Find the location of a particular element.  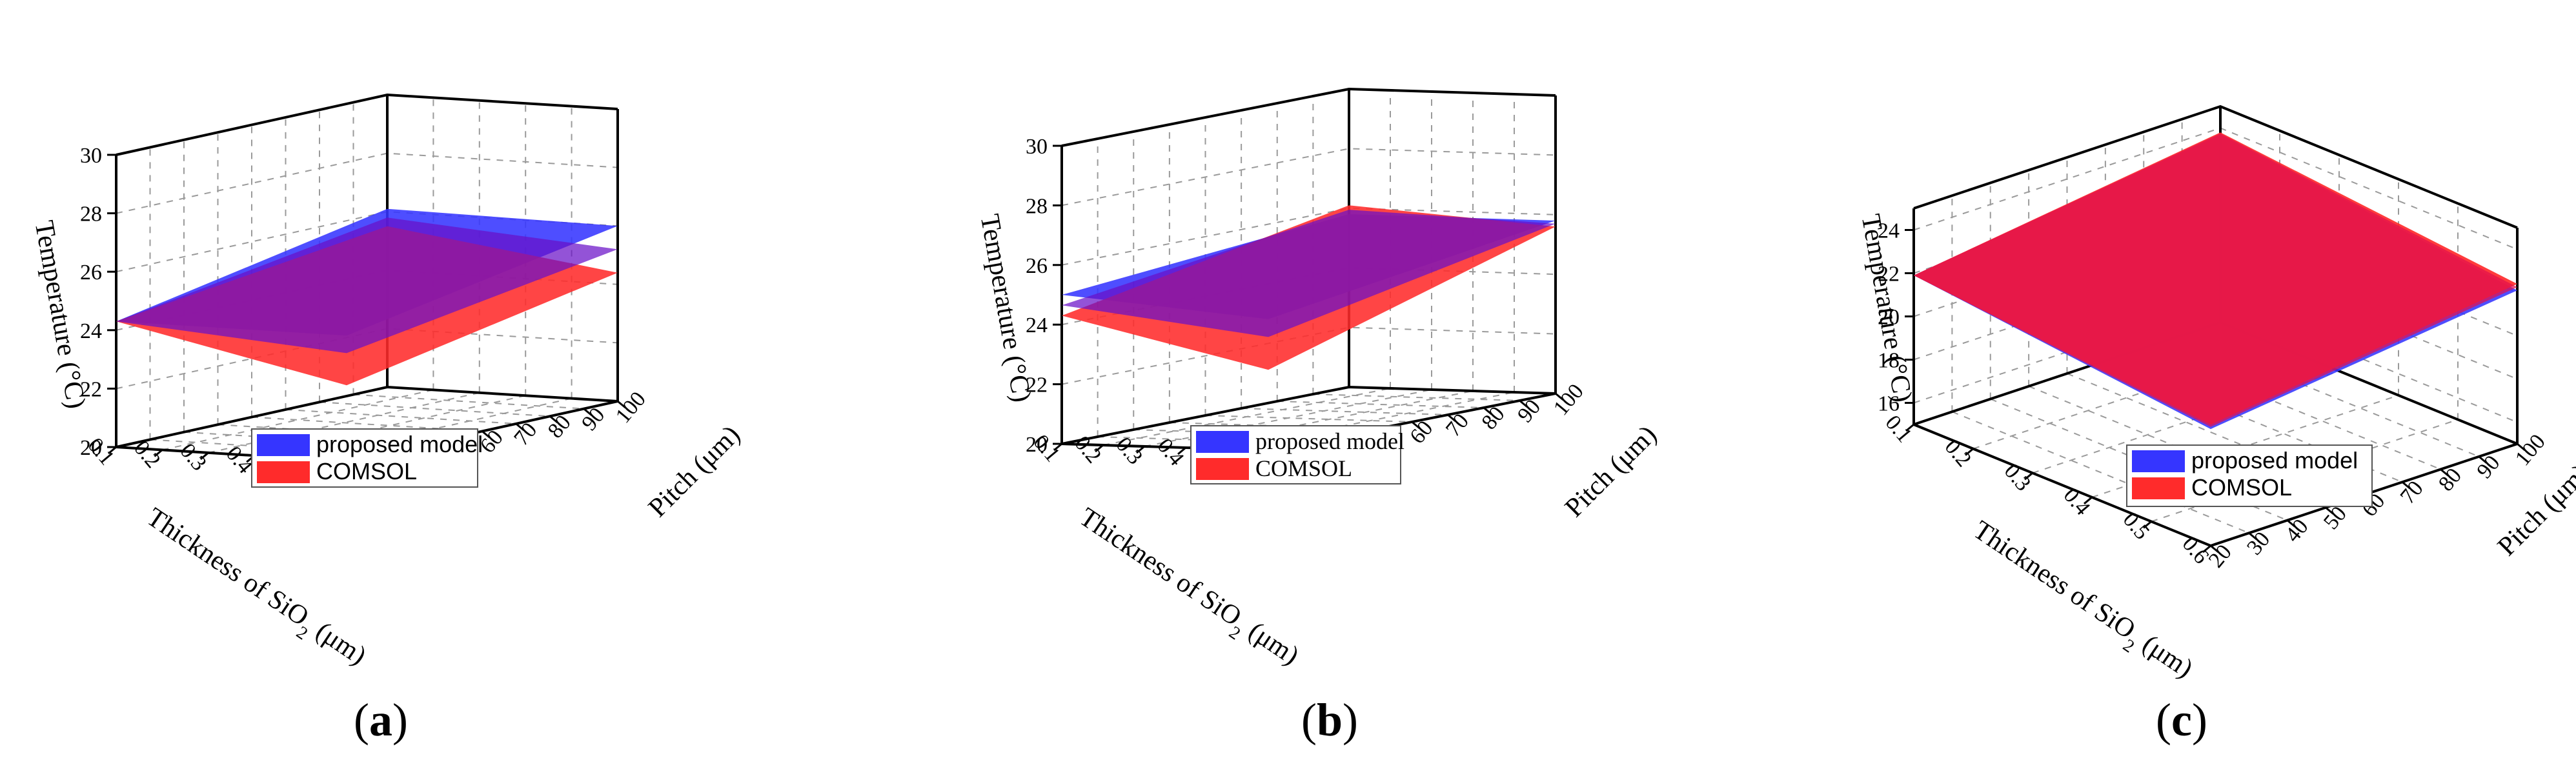

panel-label-letter: c is located at coordinates (2181, 720).